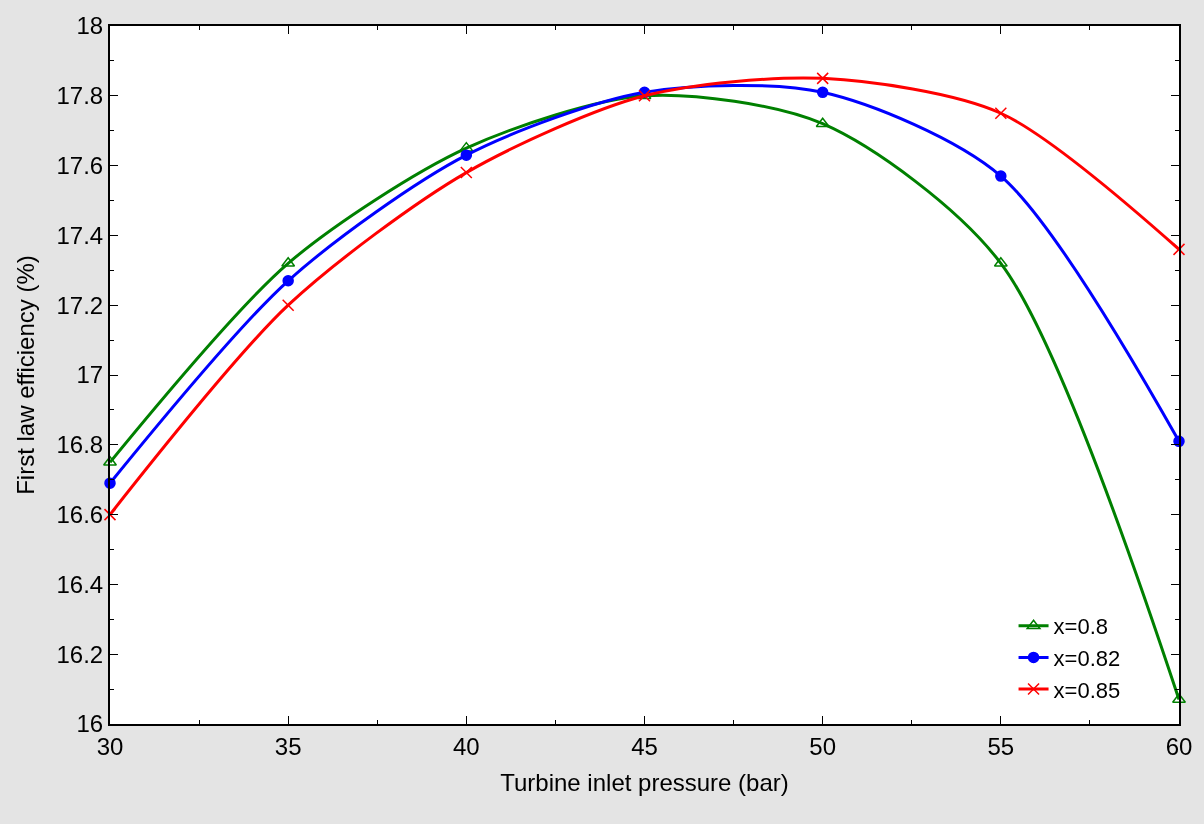  What do you see at coordinates (644, 782) in the screenshot?
I see `x-axis-title: Turbine inlet pressure (bar)` at bounding box center [644, 782].